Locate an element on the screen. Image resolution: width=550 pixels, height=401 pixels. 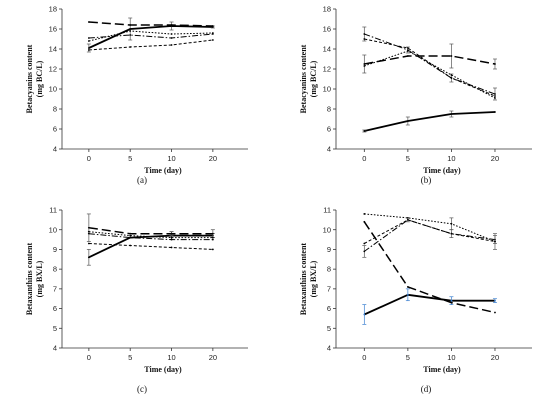
x-axis-title: Time (day) is located at coordinates (442, 170).